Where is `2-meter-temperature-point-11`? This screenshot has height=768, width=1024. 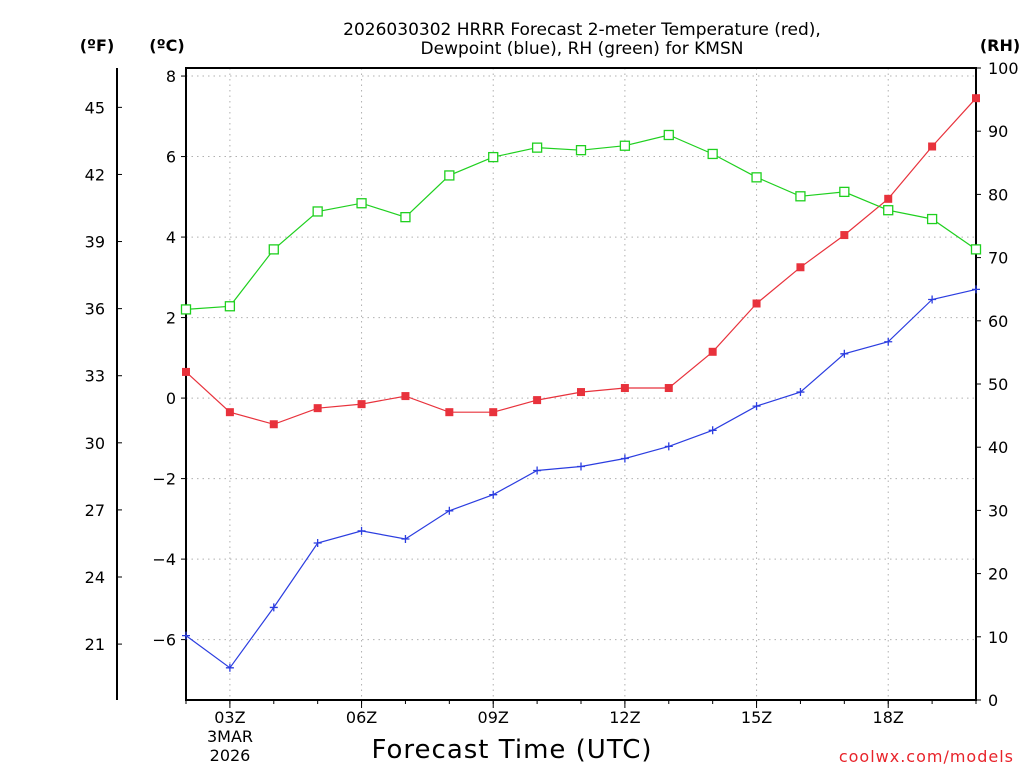
2-meter-temperature-point-11 is located at coordinates (581, 392).